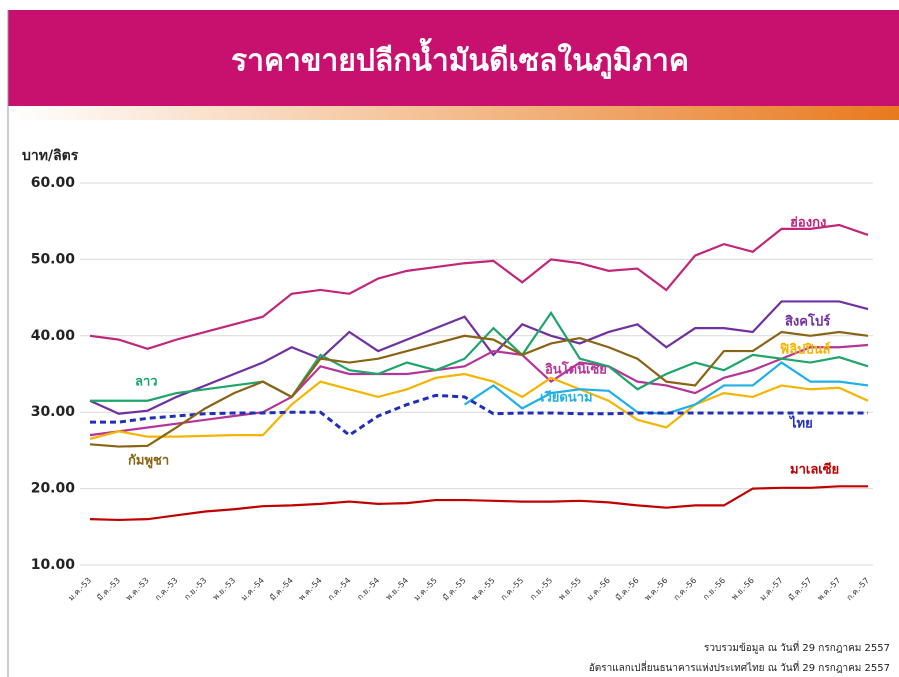 The width and height of the screenshot is (899, 677). What do you see at coordinates (148, 461) in the screenshot?
I see `series-label: กัมพูชา` at bounding box center [148, 461].